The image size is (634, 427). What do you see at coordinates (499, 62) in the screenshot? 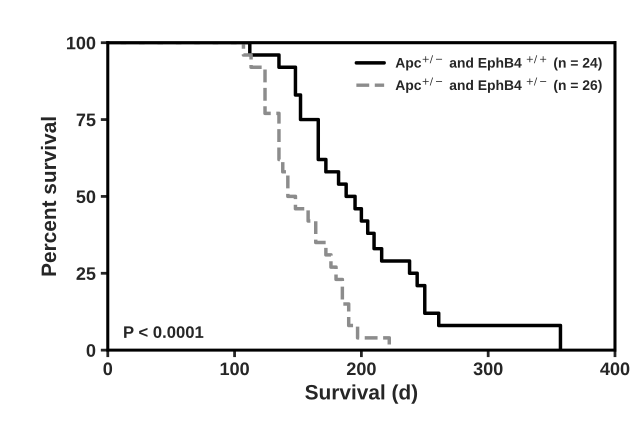
I see `legend-label: Apc$^{+/−}$ and EphB4 $^{+/+}$ (n = 24)` at bounding box center [499, 62].